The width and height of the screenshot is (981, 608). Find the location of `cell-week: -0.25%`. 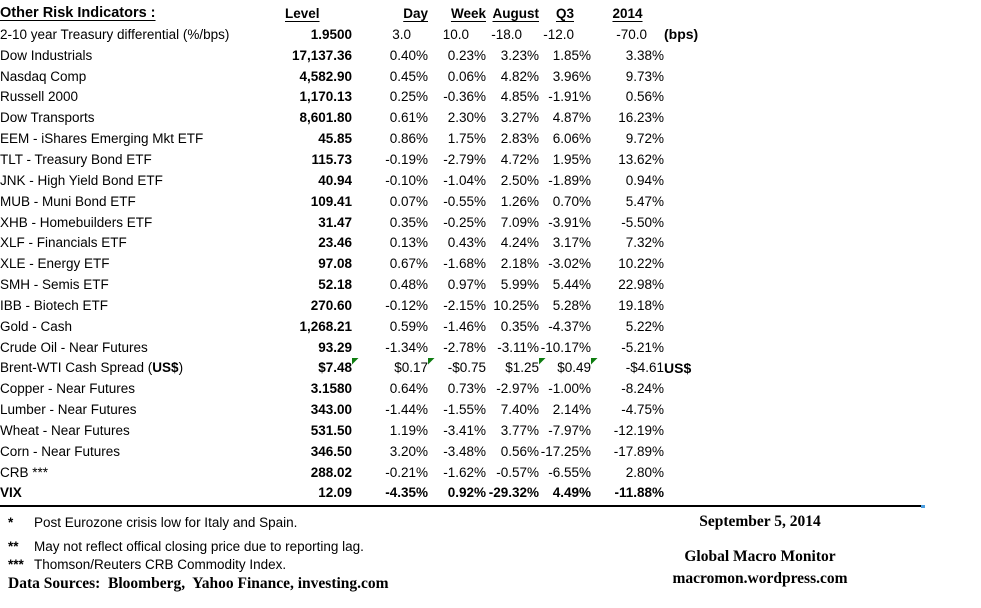

cell-week: -0.25% is located at coordinates (464, 222).